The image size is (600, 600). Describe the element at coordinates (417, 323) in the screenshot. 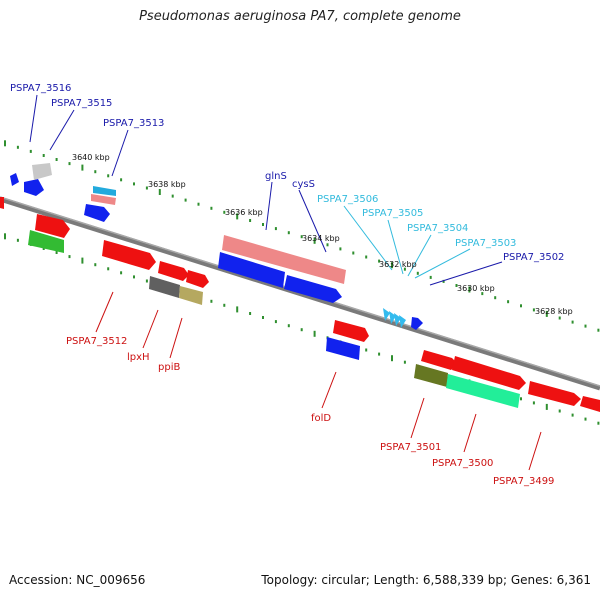

I see `gene-psp3502` at that location.